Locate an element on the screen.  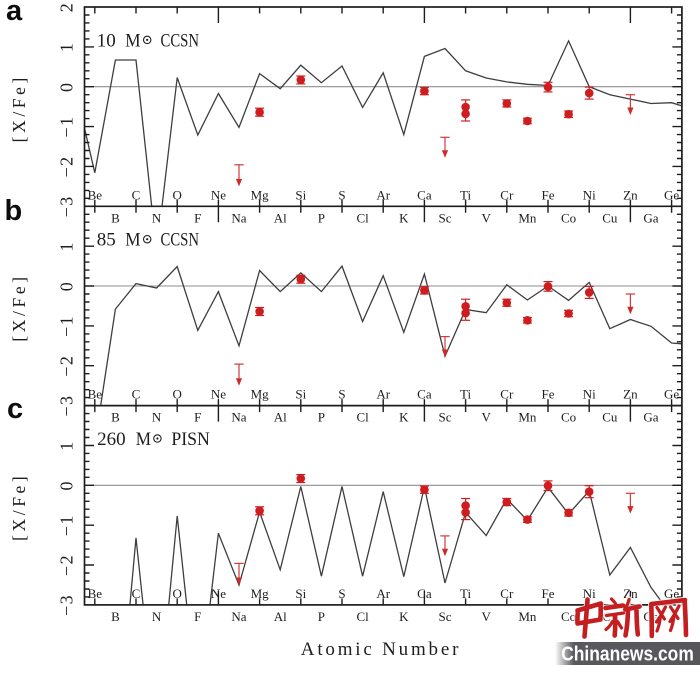
svg-text: 85 is located at coordinates (106, 240).